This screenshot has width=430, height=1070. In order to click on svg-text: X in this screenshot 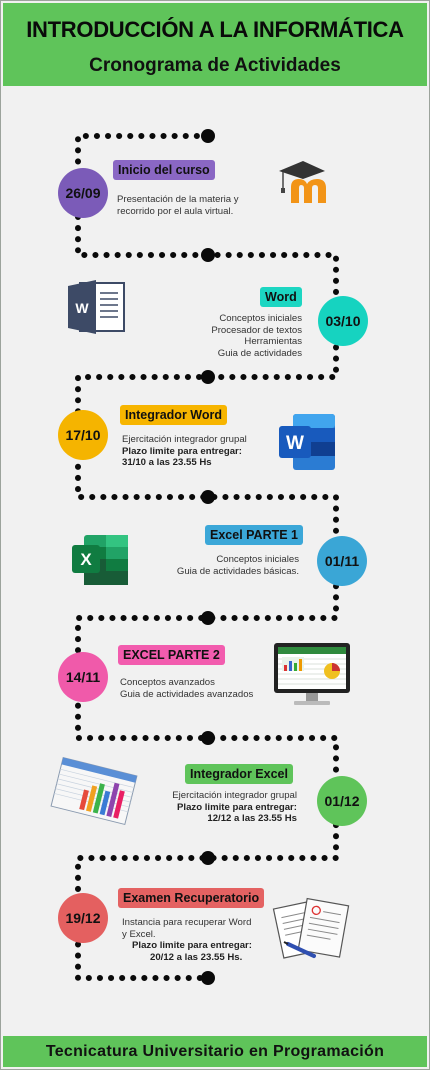, I will do `click(86, 559)`.